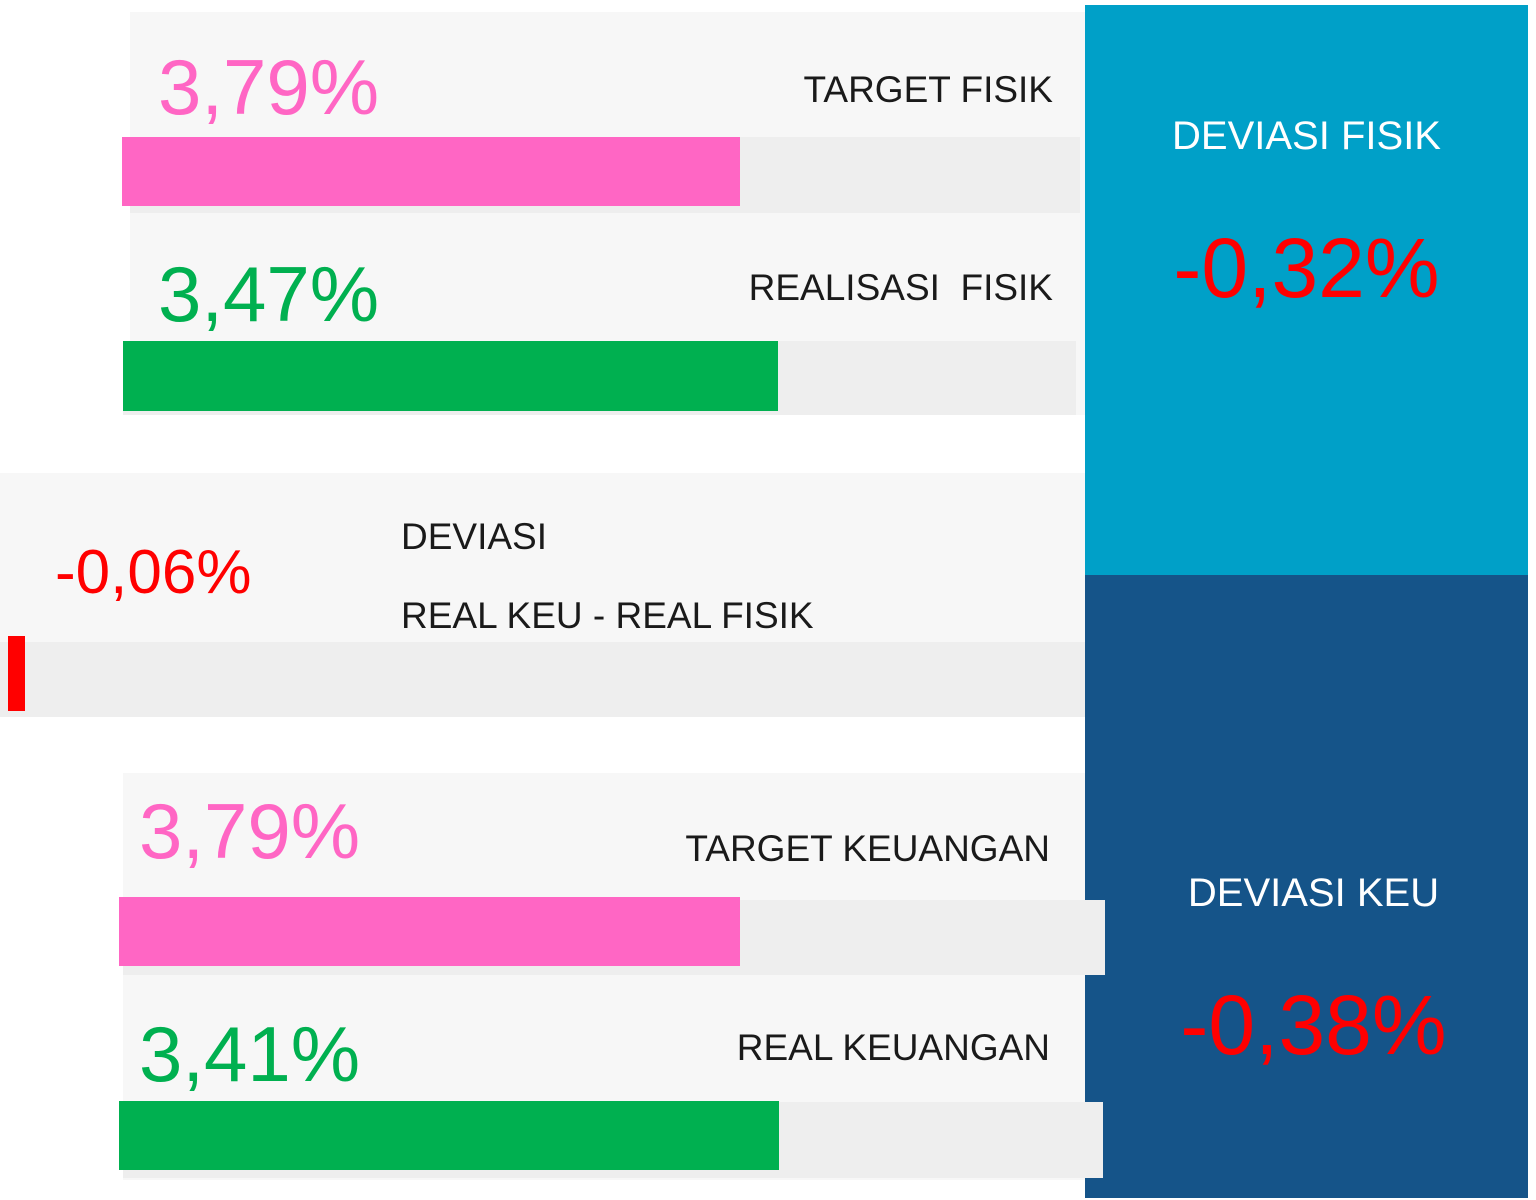 The width and height of the screenshot is (1536, 1200). Describe the element at coordinates (1306, 136) in the screenshot. I see `deviasi-fisik-label: DEVIASI FISIK` at that location.